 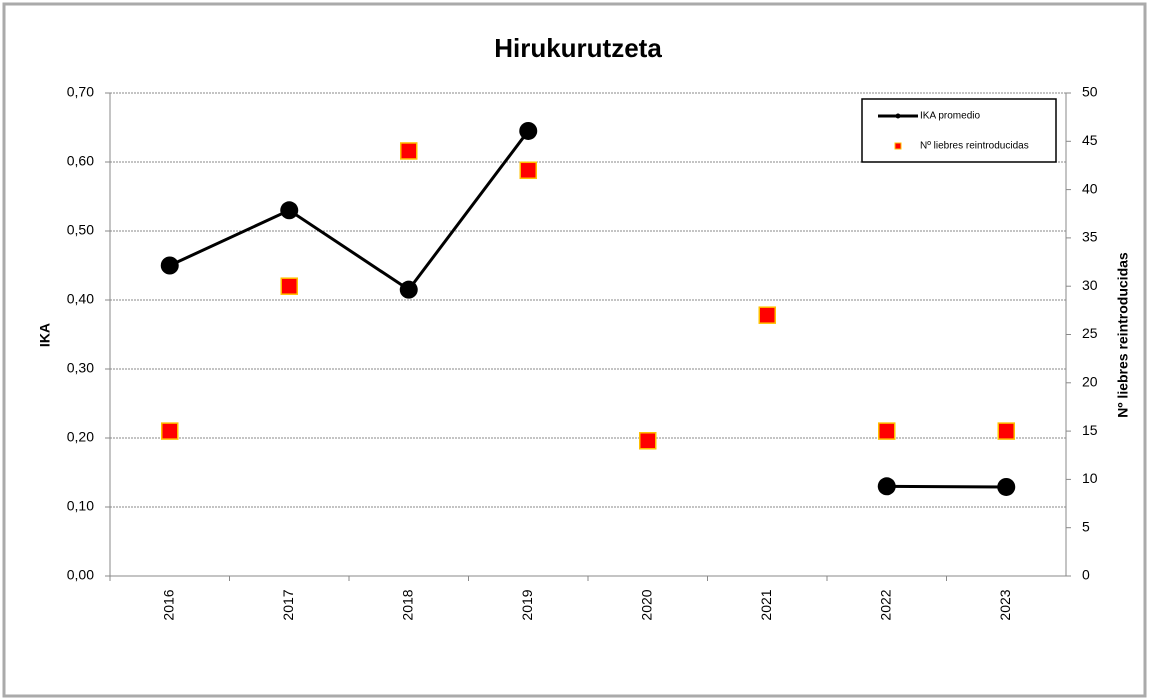 What do you see at coordinates (885, 604) in the screenshot?
I see `x-tick-label: 2022` at bounding box center [885, 604].